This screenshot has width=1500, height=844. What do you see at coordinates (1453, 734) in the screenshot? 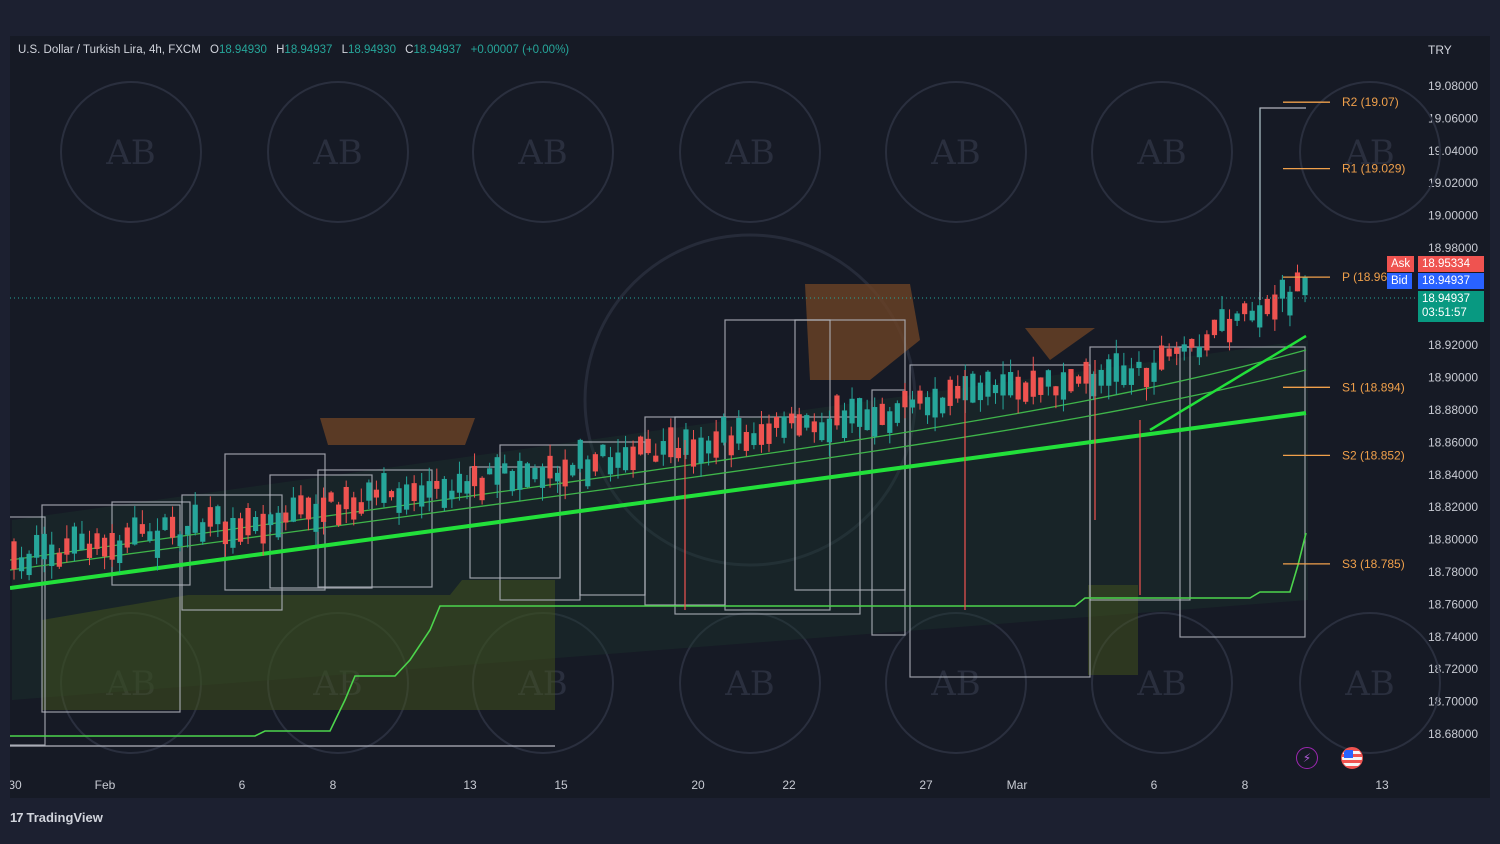
I see `y-tick-label: 18.68000` at bounding box center [1453, 734].